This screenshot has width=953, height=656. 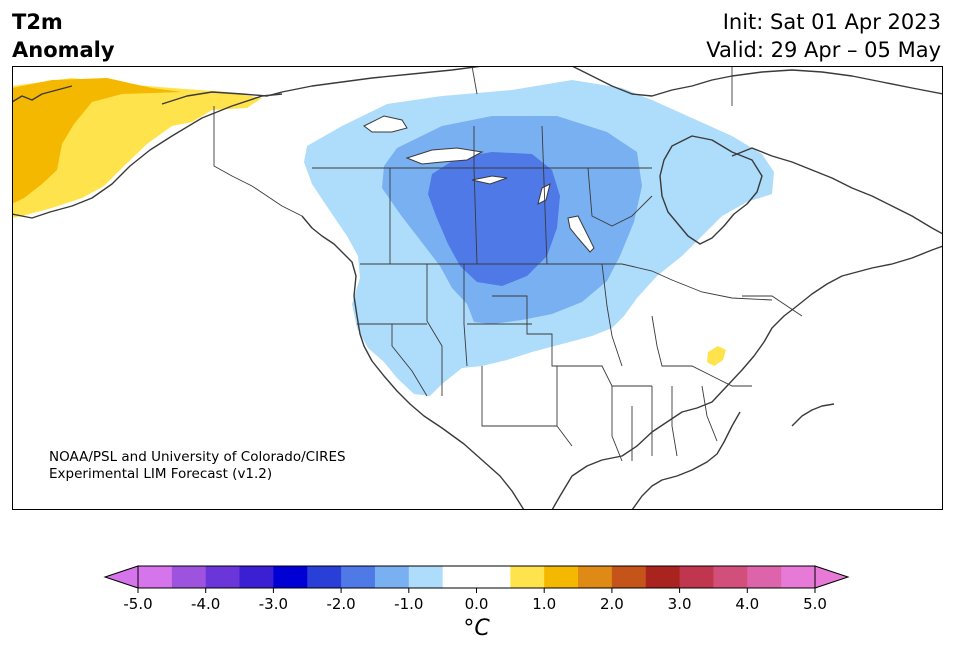 I want to click on warm-anomaly-appalachia, so click(x=716, y=356).